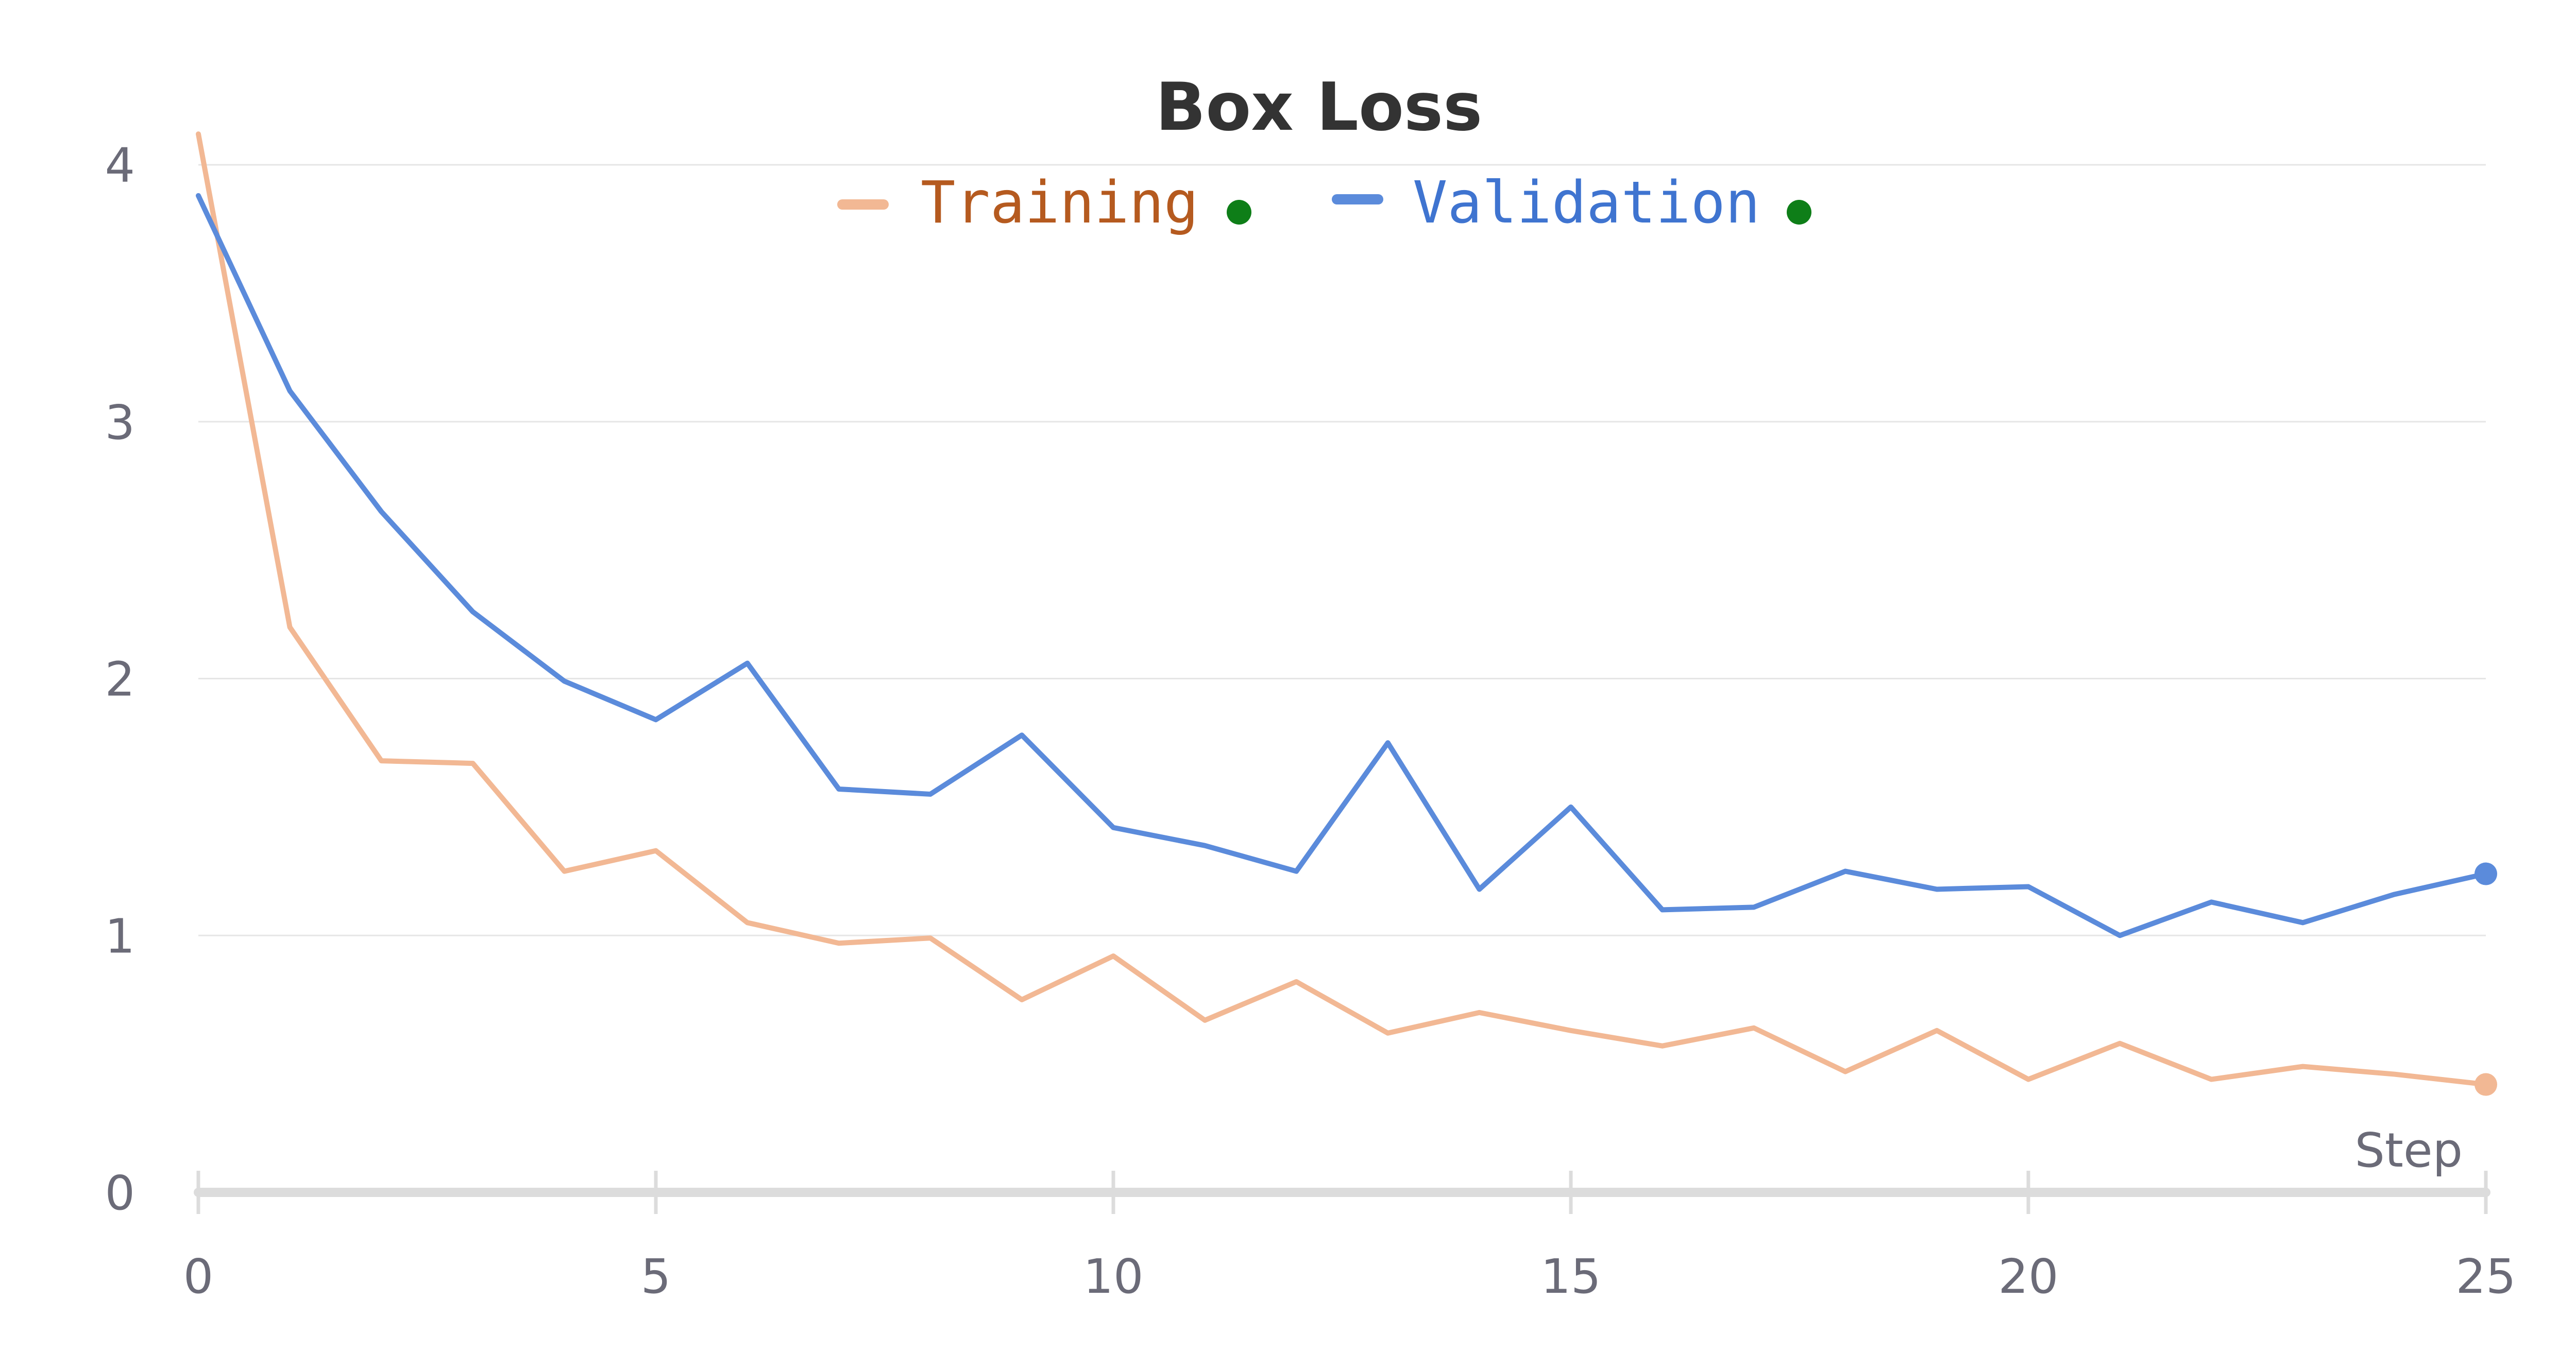  I want to click on legend-label-validation: Validation, so click(1586, 202).